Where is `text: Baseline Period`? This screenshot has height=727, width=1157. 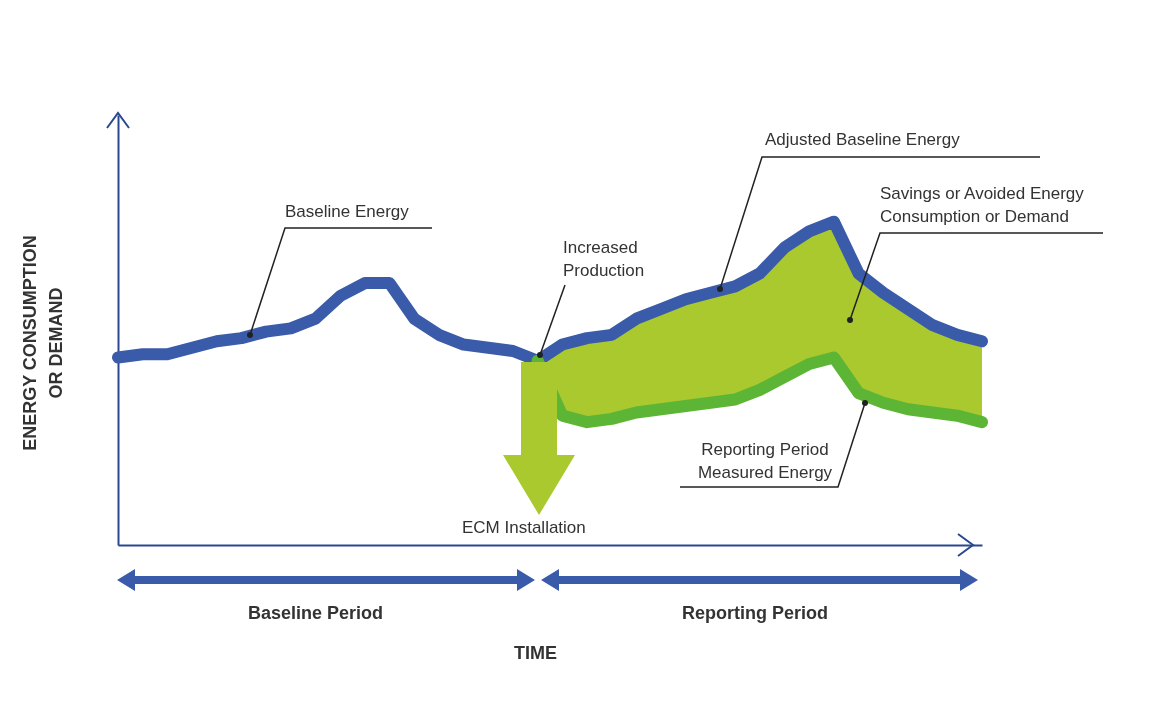
text: Baseline Period is located at coordinates (316, 613).